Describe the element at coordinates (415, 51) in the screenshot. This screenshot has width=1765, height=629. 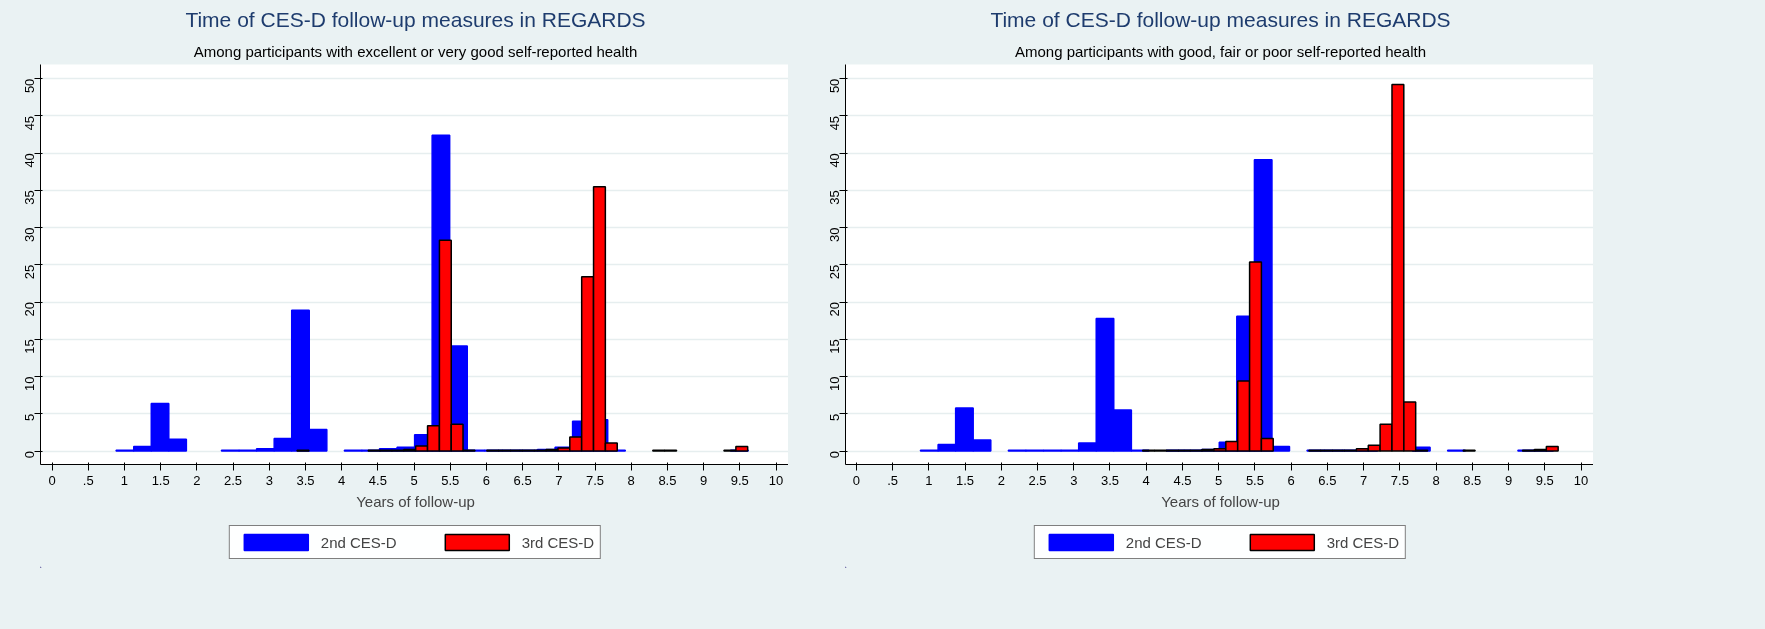
I see `chart-subtitle: Among participants with excellent or very good self-reported health` at that location.